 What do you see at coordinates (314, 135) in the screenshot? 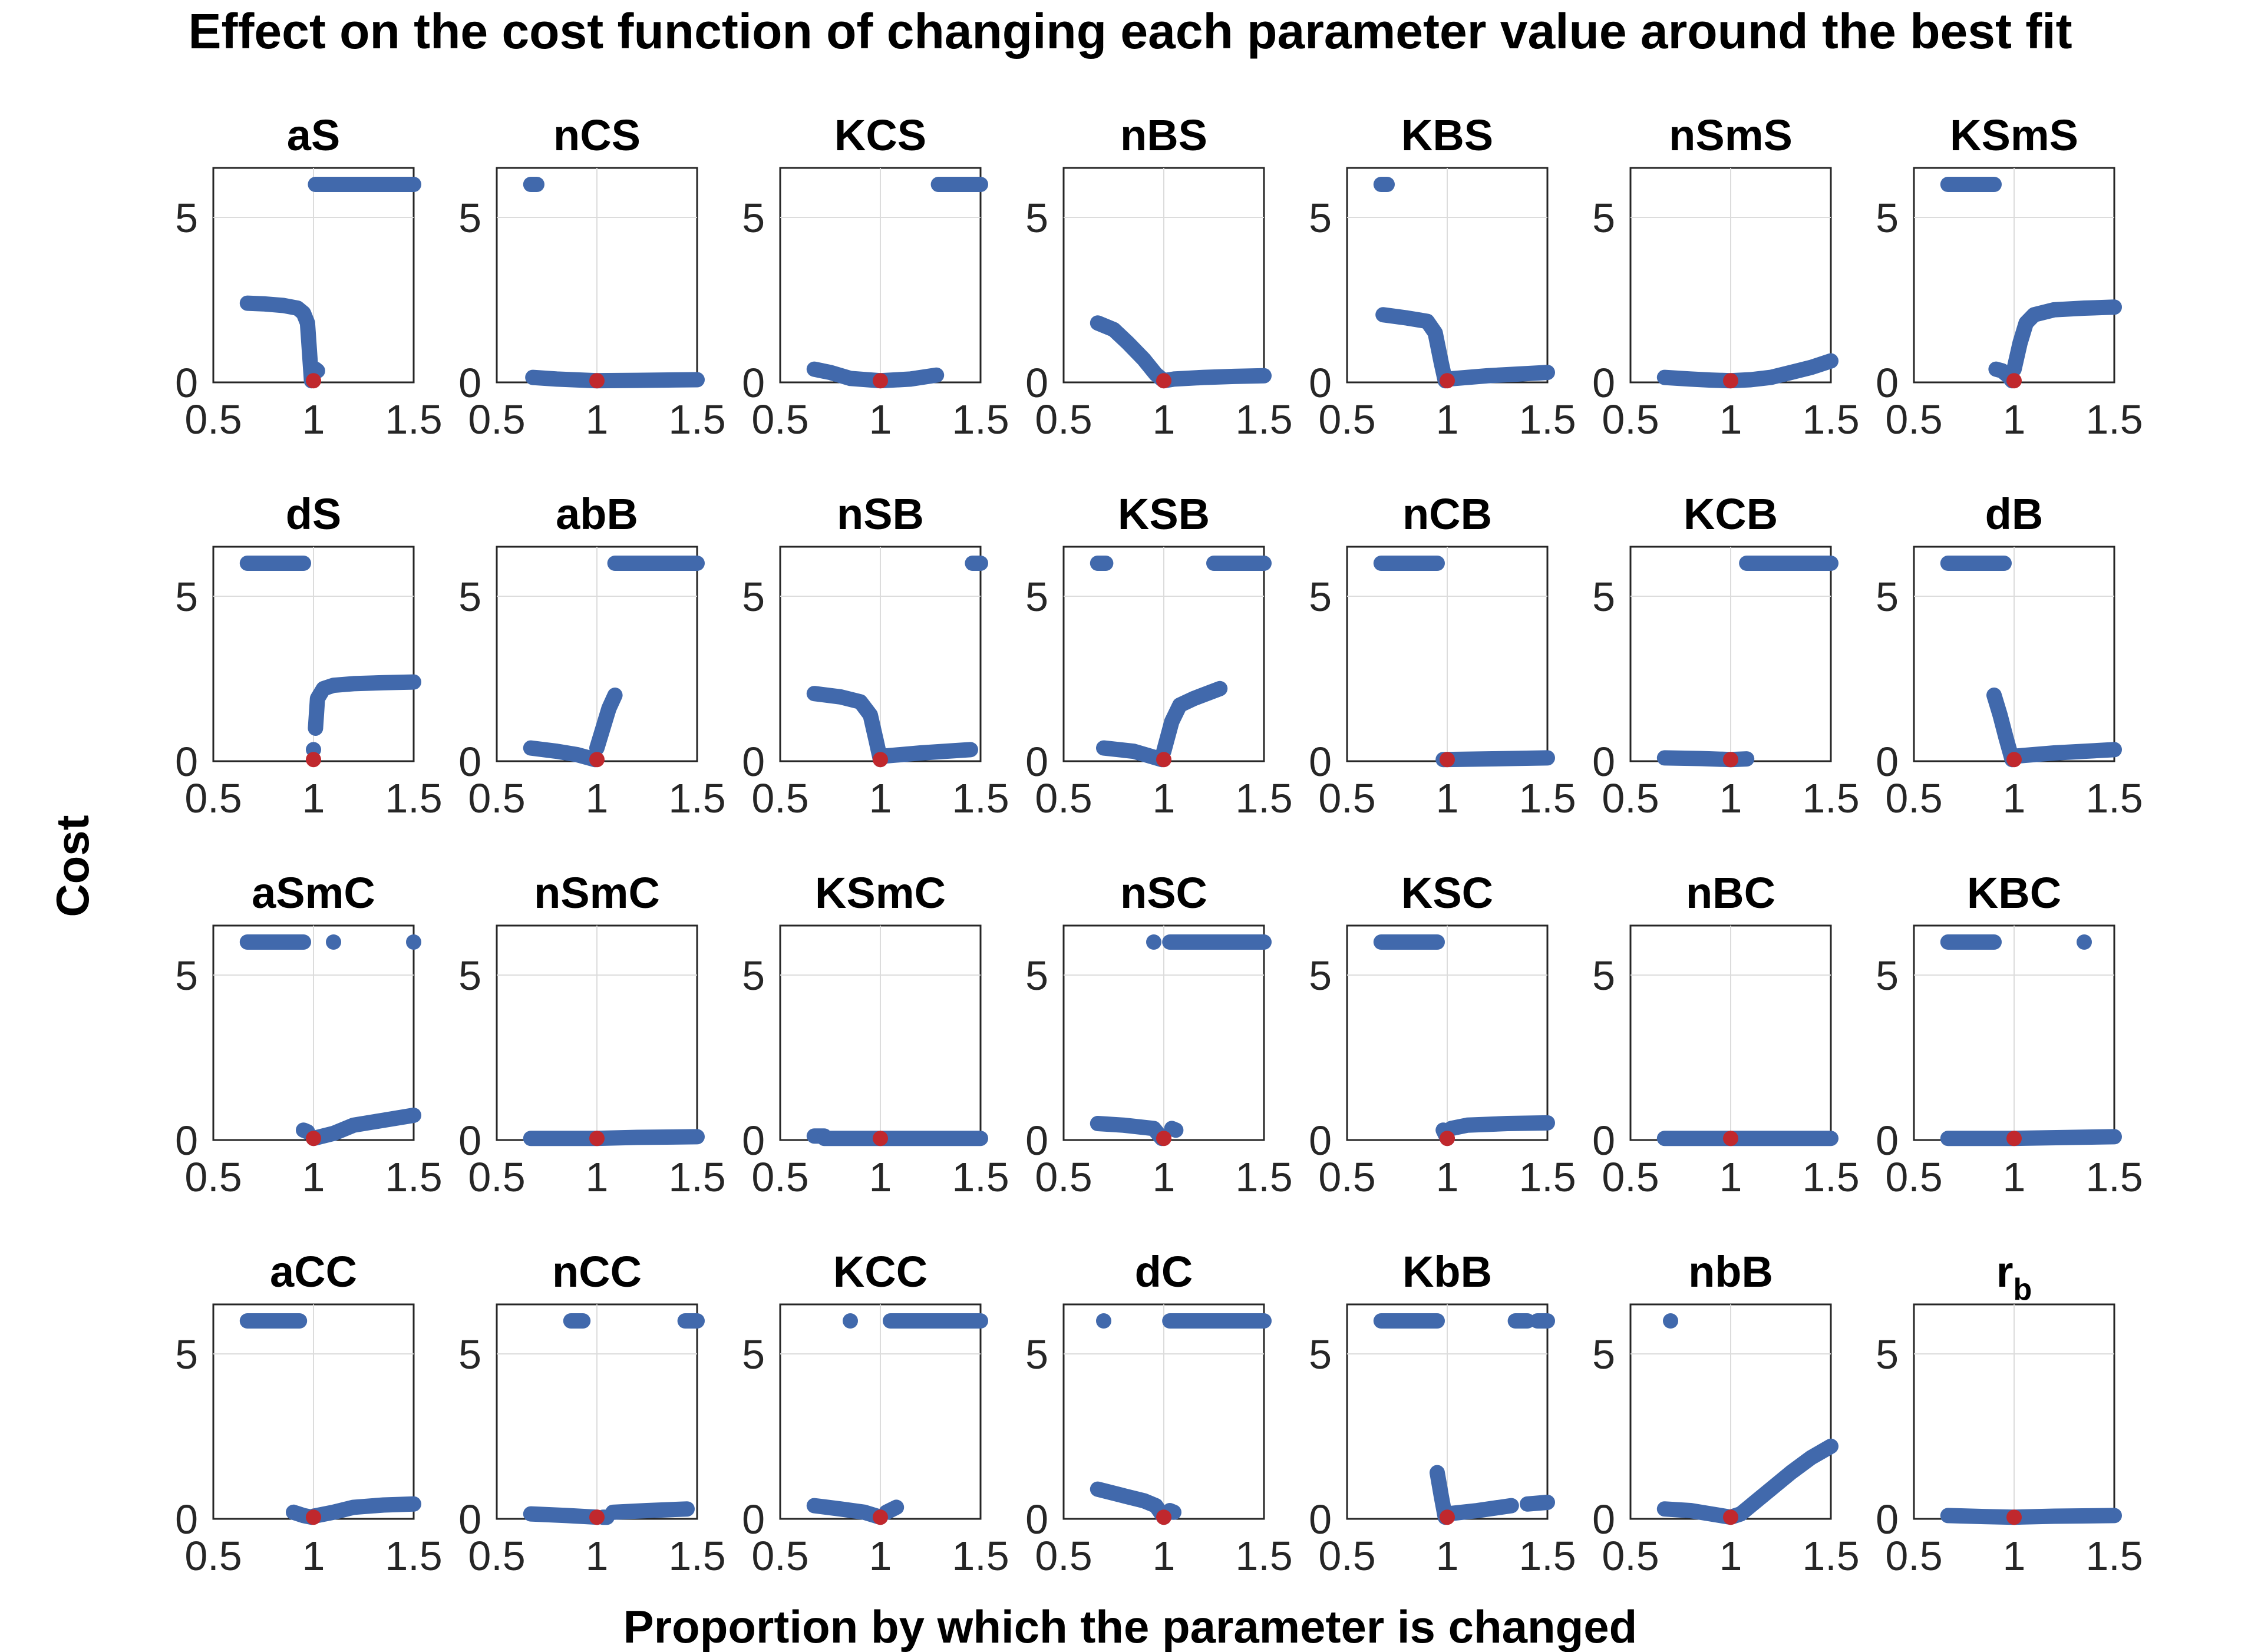
I see `panel-title: aS` at bounding box center [314, 135].